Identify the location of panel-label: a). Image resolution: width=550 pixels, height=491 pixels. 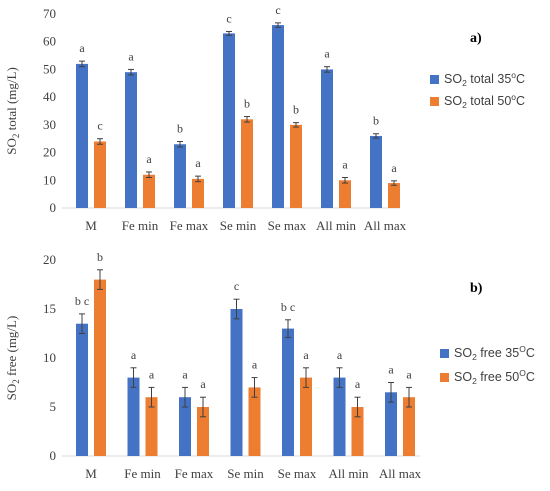
(476, 38).